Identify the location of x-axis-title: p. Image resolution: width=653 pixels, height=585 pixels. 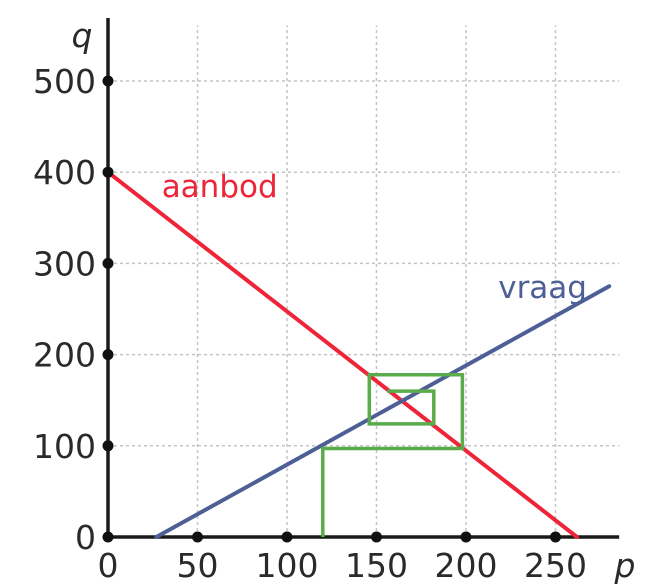
(625, 565).